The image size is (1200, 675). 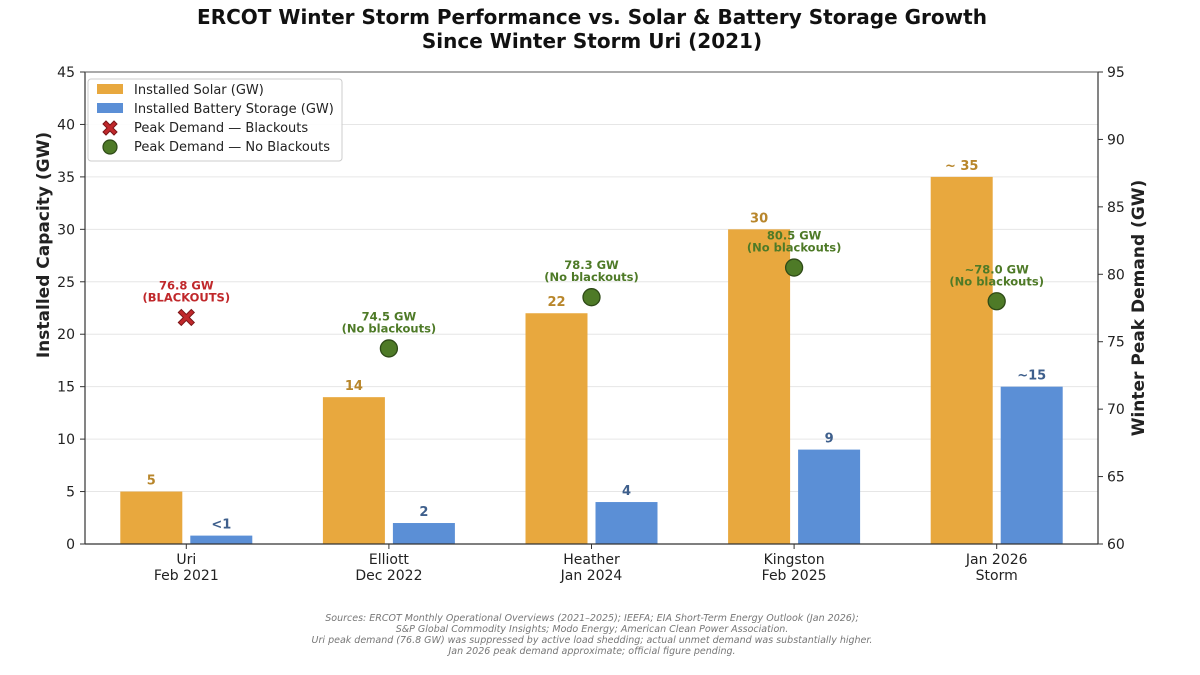 What do you see at coordinates (1116, 73) in the screenshot?
I see `y2-tick-label: 95` at bounding box center [1116, 73].